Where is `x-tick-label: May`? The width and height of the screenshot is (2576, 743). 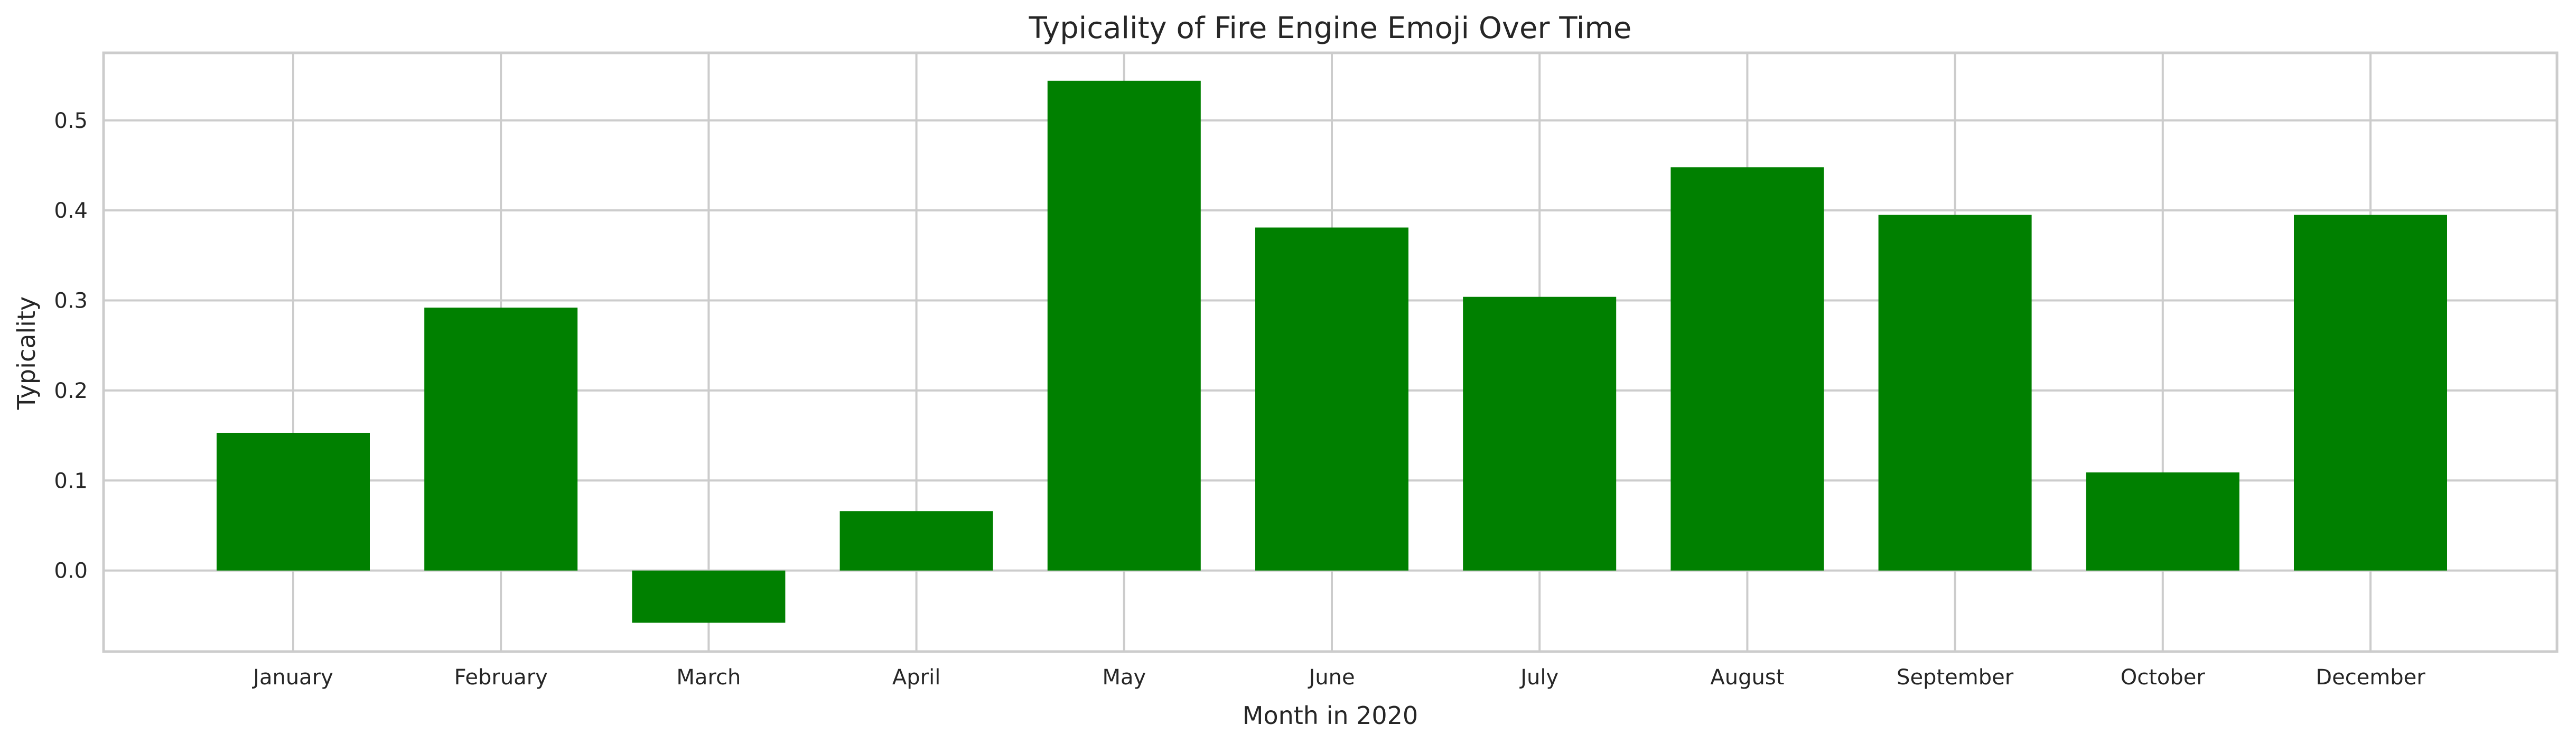 x-tick-label: May is located at coordinates (1124, 677).